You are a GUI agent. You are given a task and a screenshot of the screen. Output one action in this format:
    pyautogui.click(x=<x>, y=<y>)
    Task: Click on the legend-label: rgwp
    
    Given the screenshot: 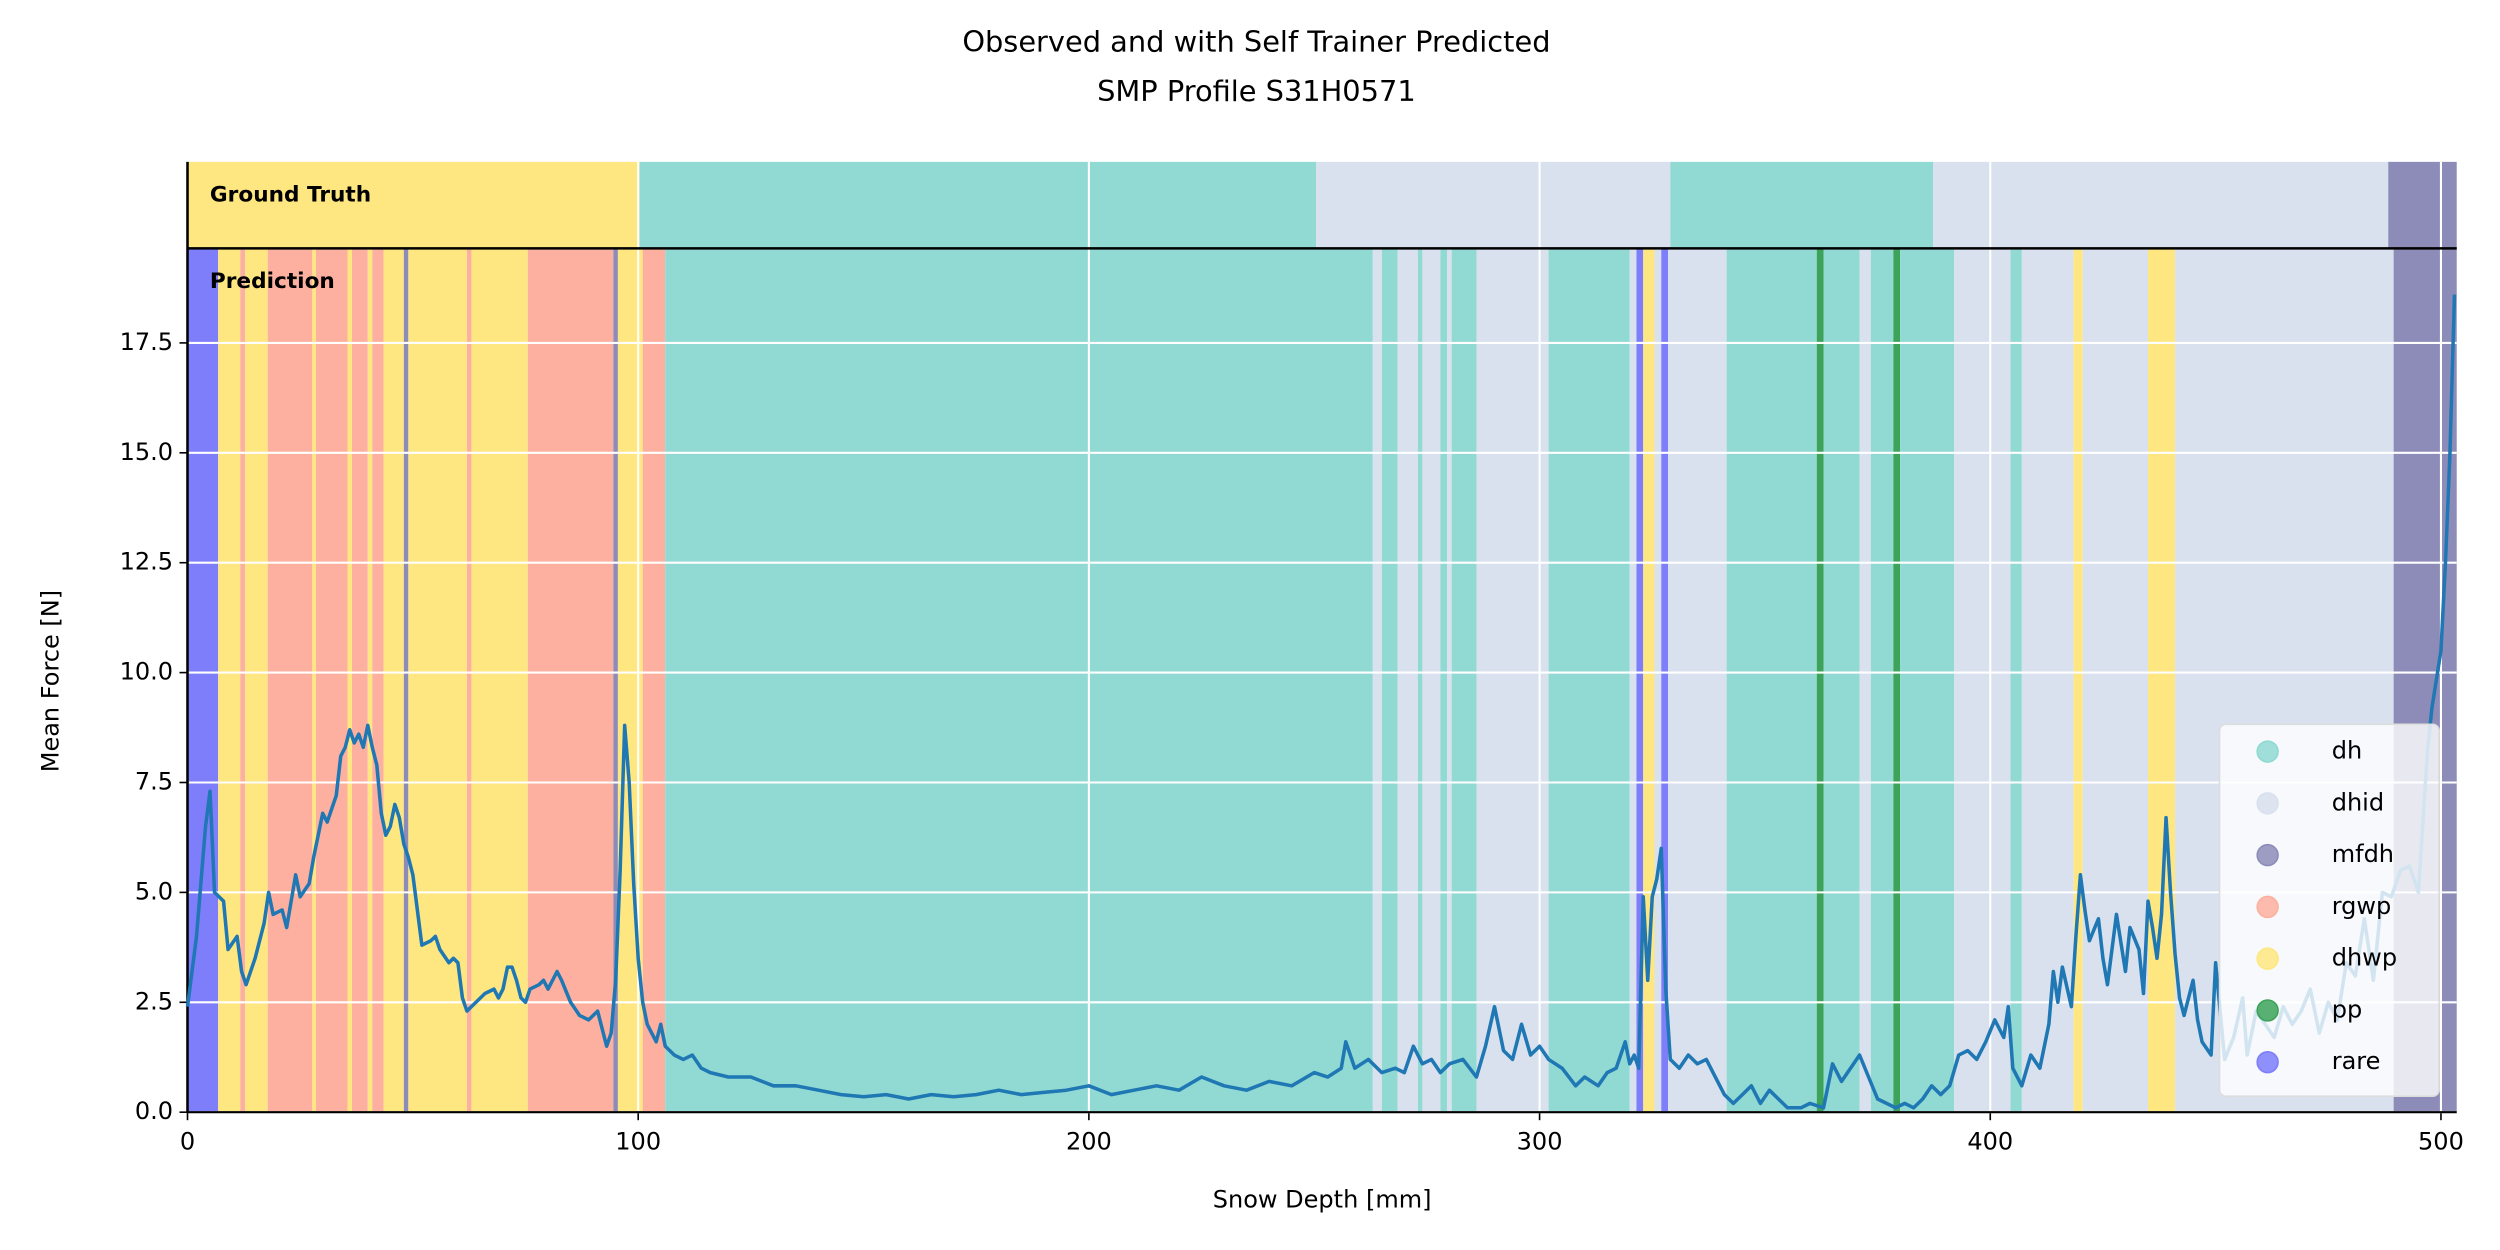 What is the action you would take?
    pyautogui.click(x=2362, y=906)
    